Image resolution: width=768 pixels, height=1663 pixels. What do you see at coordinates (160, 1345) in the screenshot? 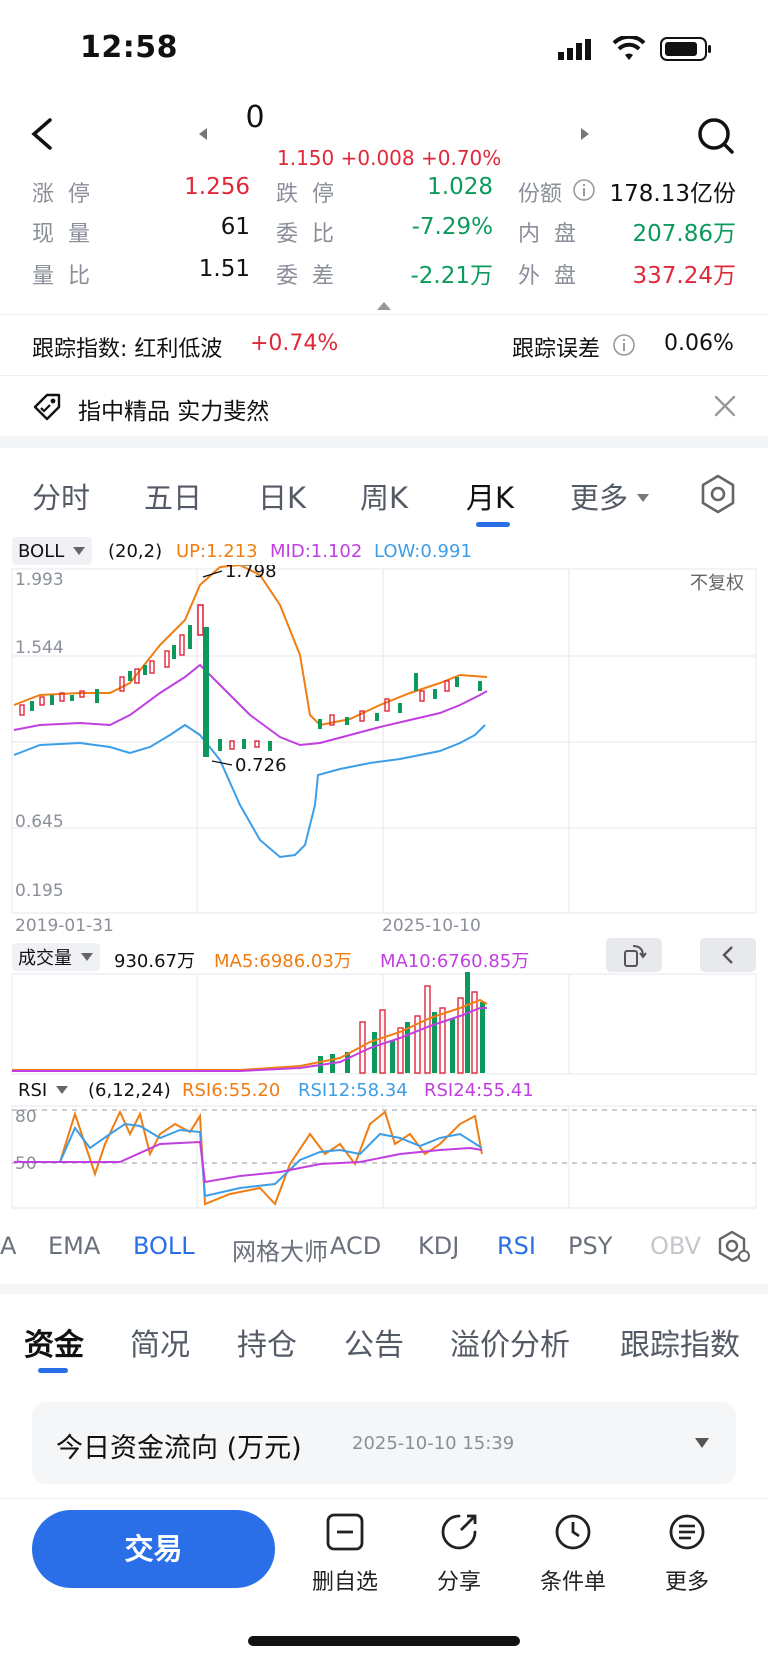
I see `subtab-overview: 简况` at bounding box center [160, 1345].